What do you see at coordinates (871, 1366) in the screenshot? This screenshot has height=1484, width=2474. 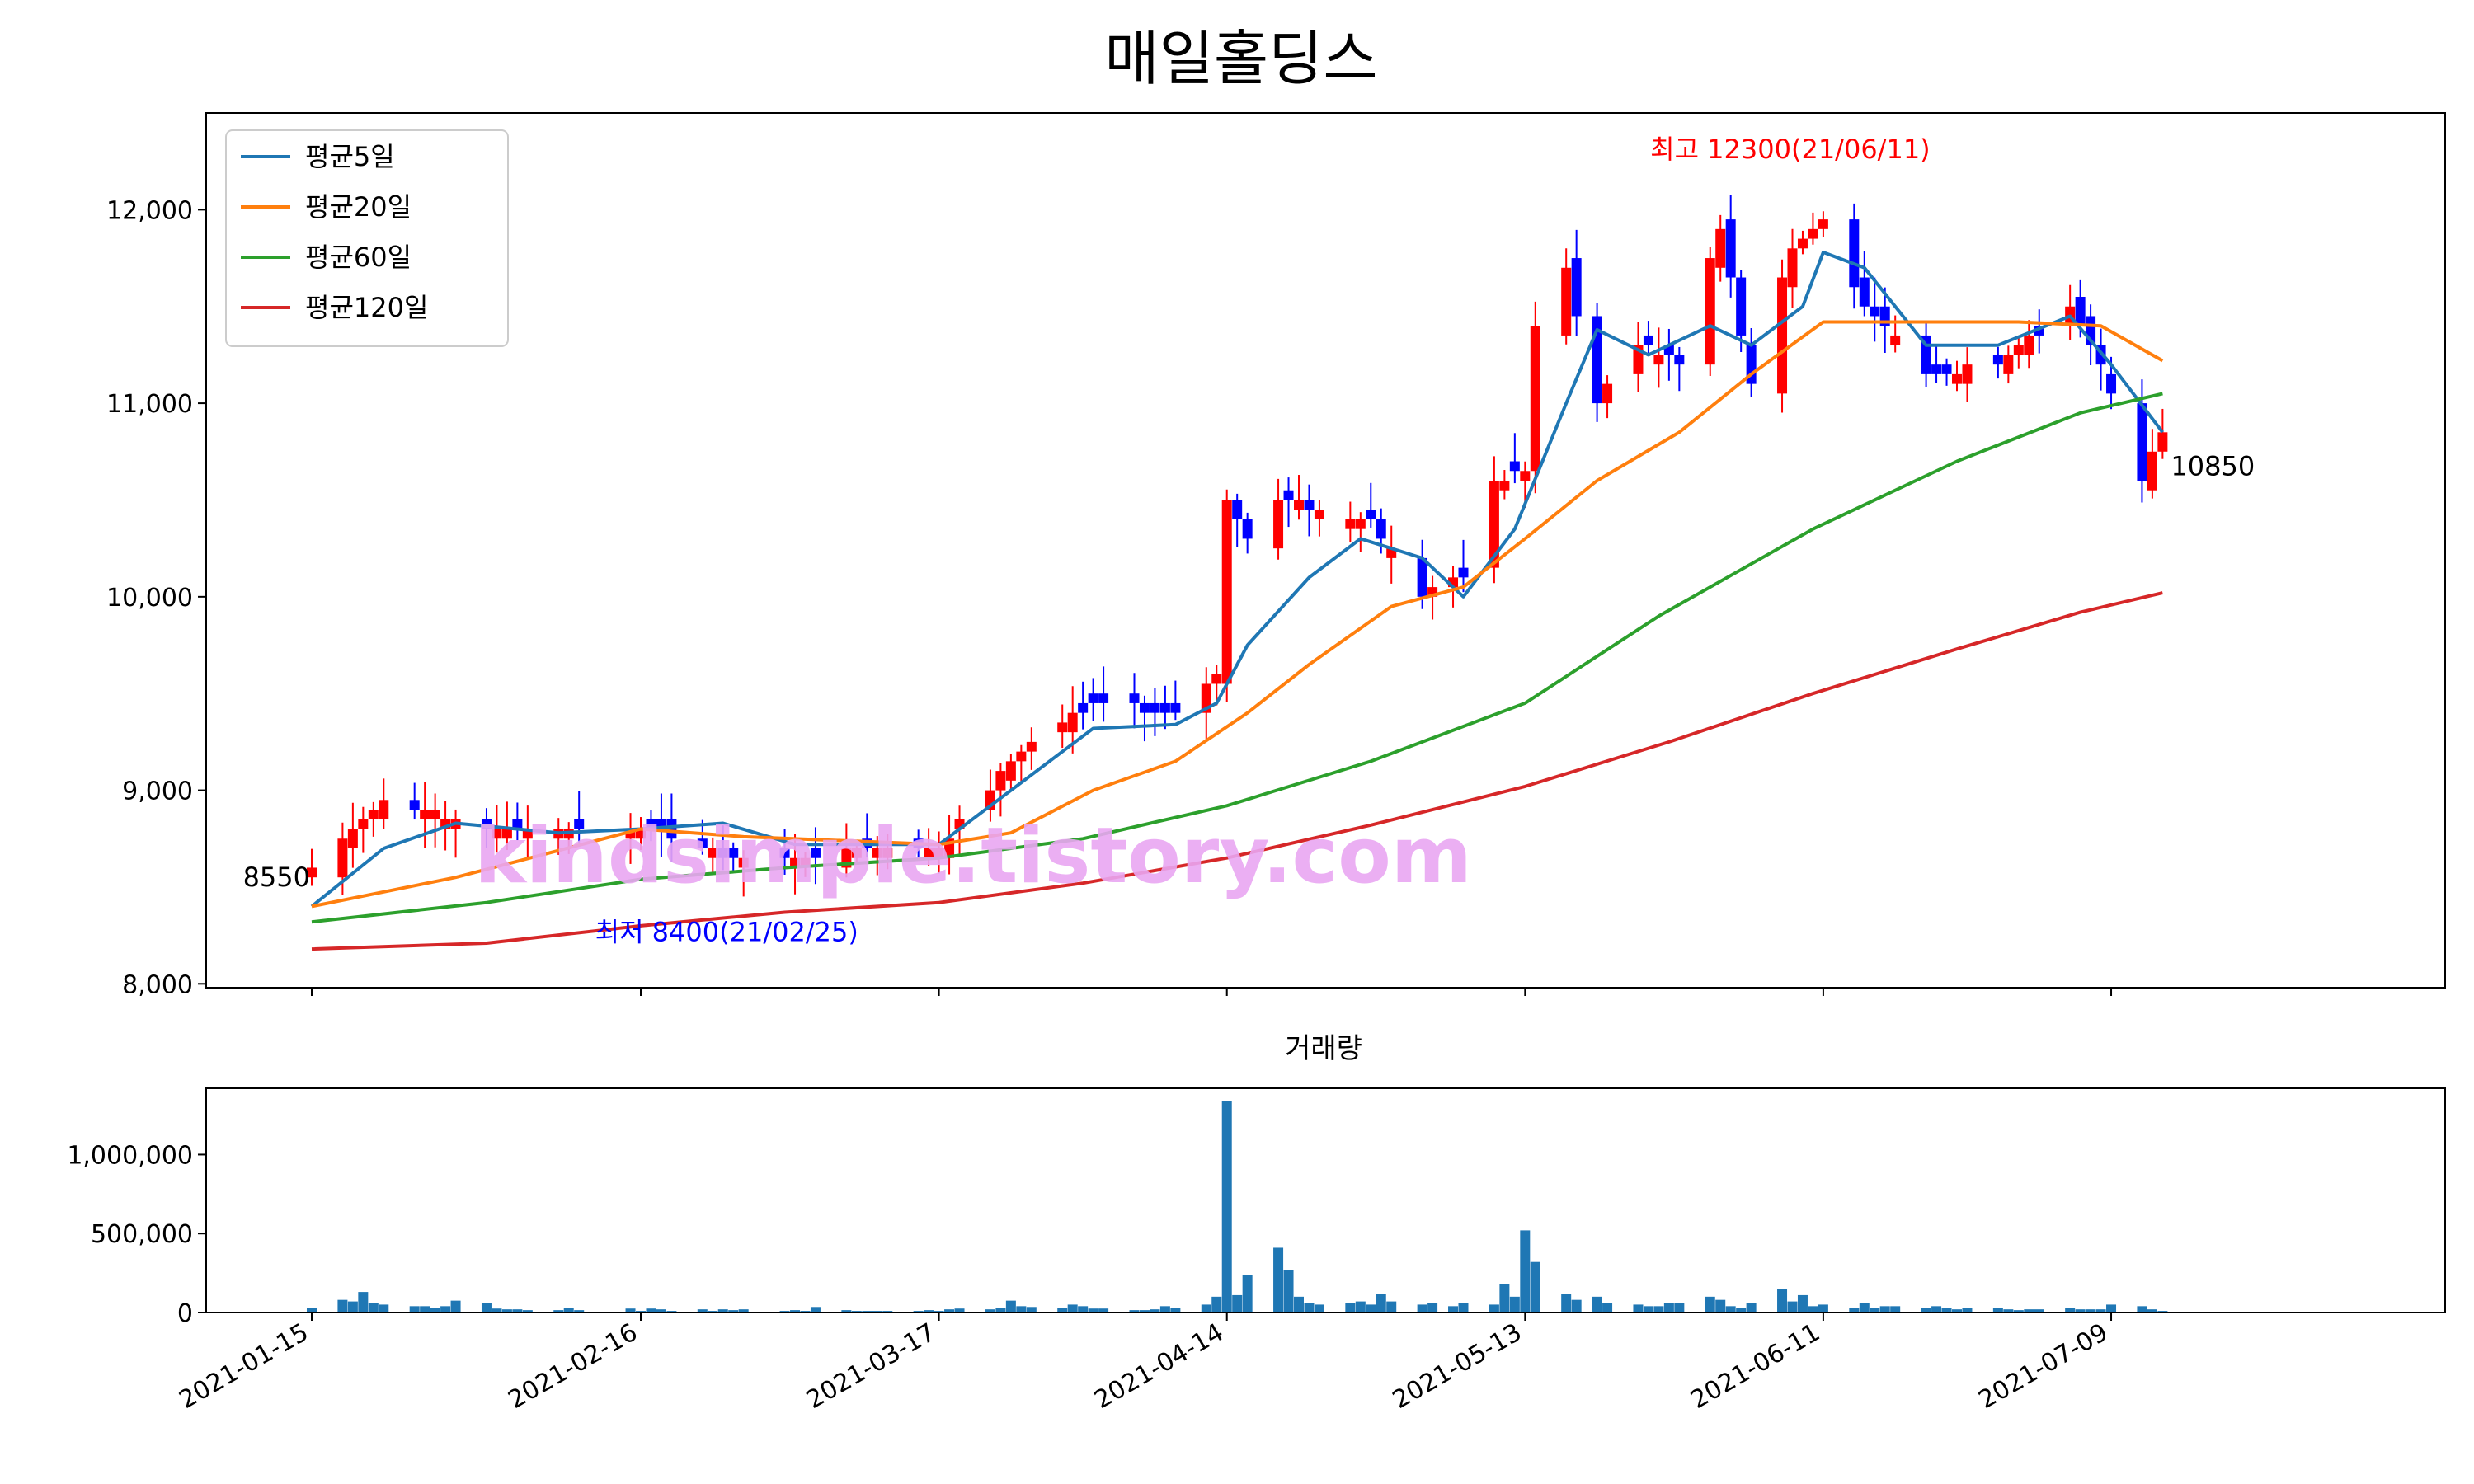 I see `x-tick-label: 2021-03-17` at bounding box center [871, 1366].